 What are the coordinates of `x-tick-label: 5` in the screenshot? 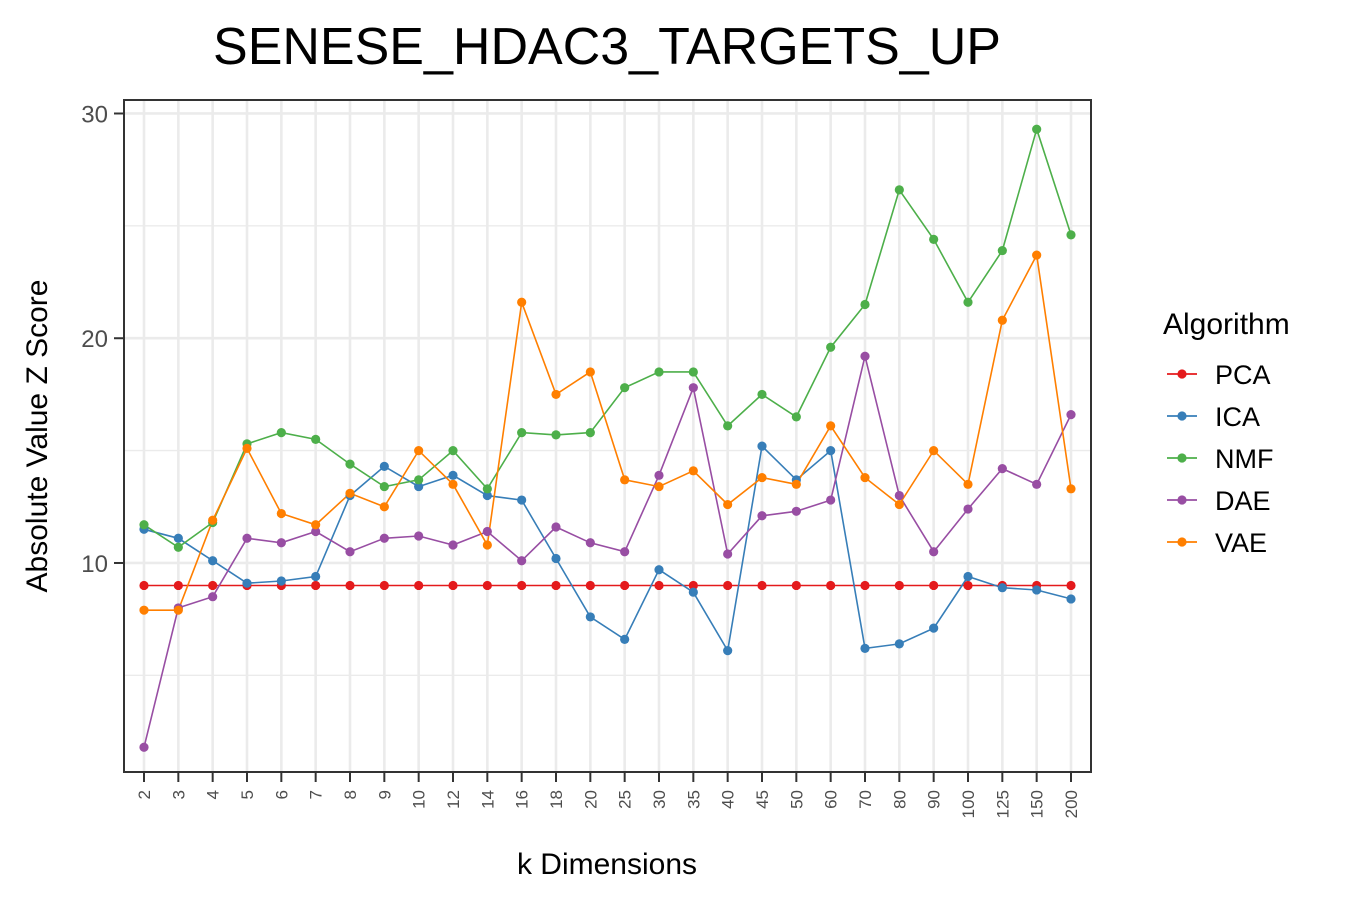 It's located at (247, 794).